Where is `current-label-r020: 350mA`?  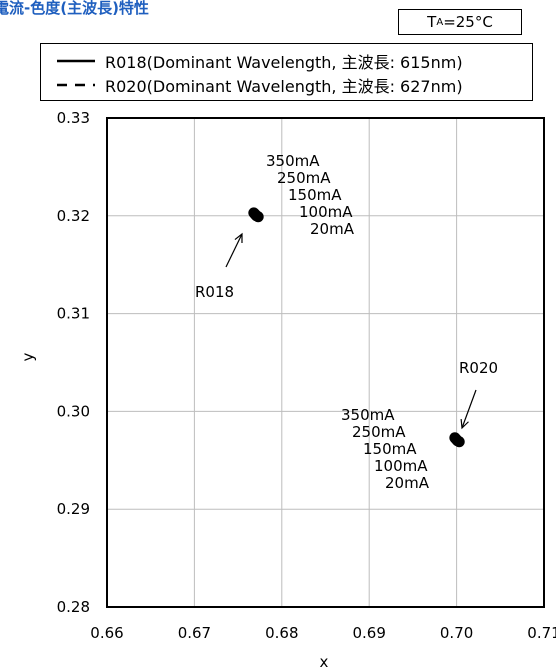 current-label-r020: 350mA is located at coordinates (368, 415).